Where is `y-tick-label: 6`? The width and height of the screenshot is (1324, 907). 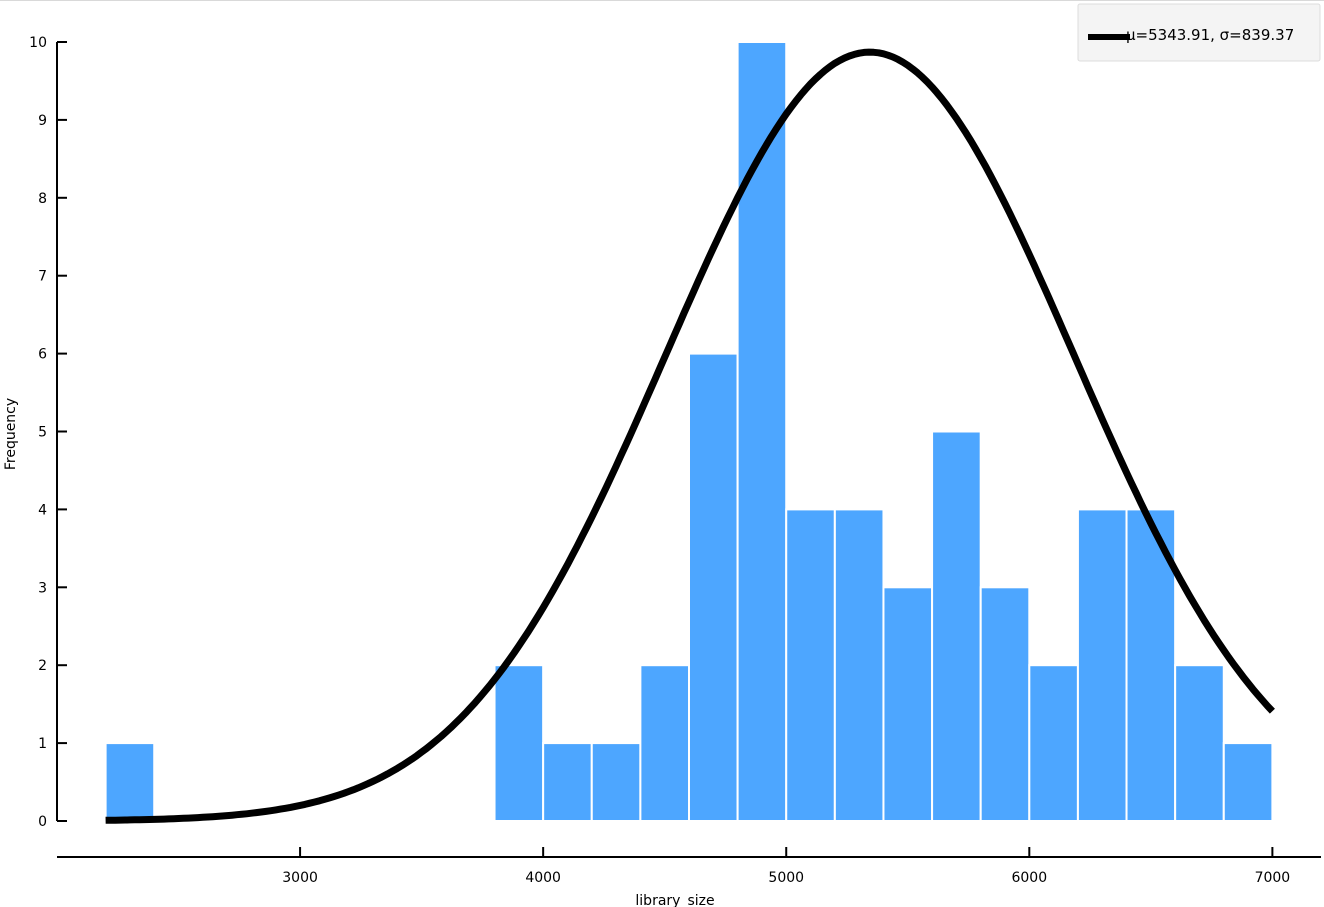
y-tick-label: 6 is located at coordinates (42, 355).